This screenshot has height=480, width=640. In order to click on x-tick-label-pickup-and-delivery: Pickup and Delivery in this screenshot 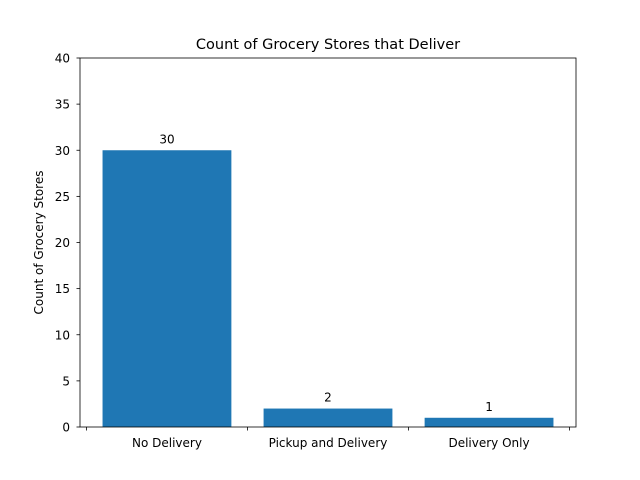, I will do `click(328, 443)`.